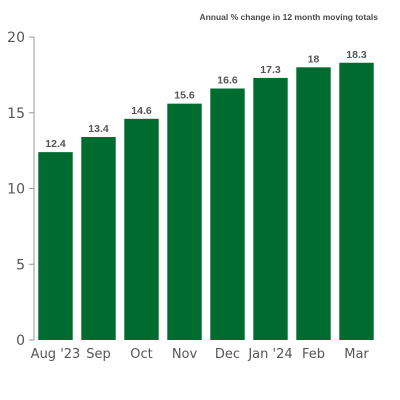 The height and width of the screenshot is (400, 400). I want to click on data-label: 14.6, so click(141, 111).